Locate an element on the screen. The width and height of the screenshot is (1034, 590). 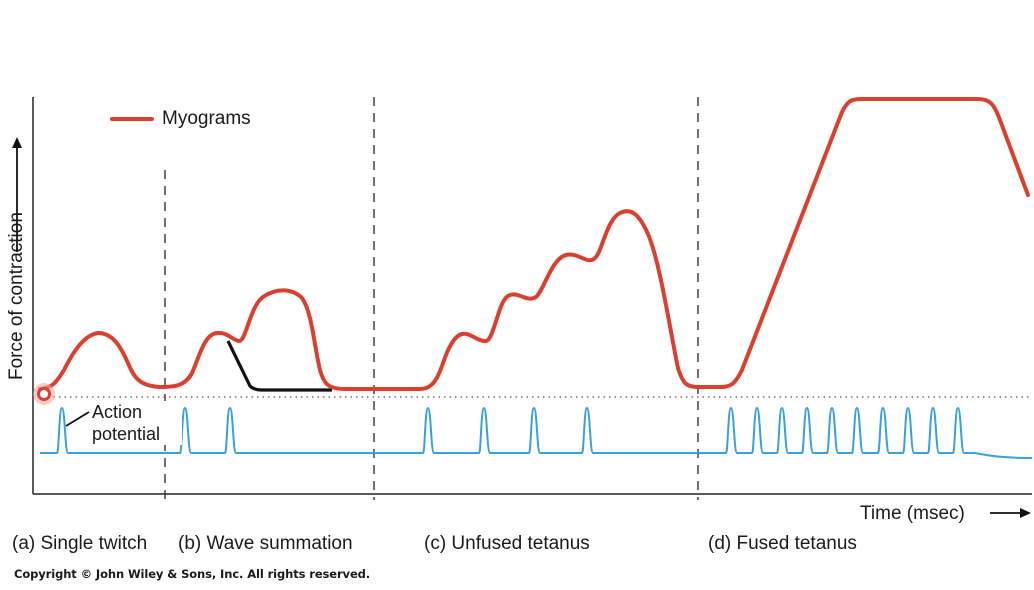
legend-label-myograms: Myograms is located at coordinates (206, 118).